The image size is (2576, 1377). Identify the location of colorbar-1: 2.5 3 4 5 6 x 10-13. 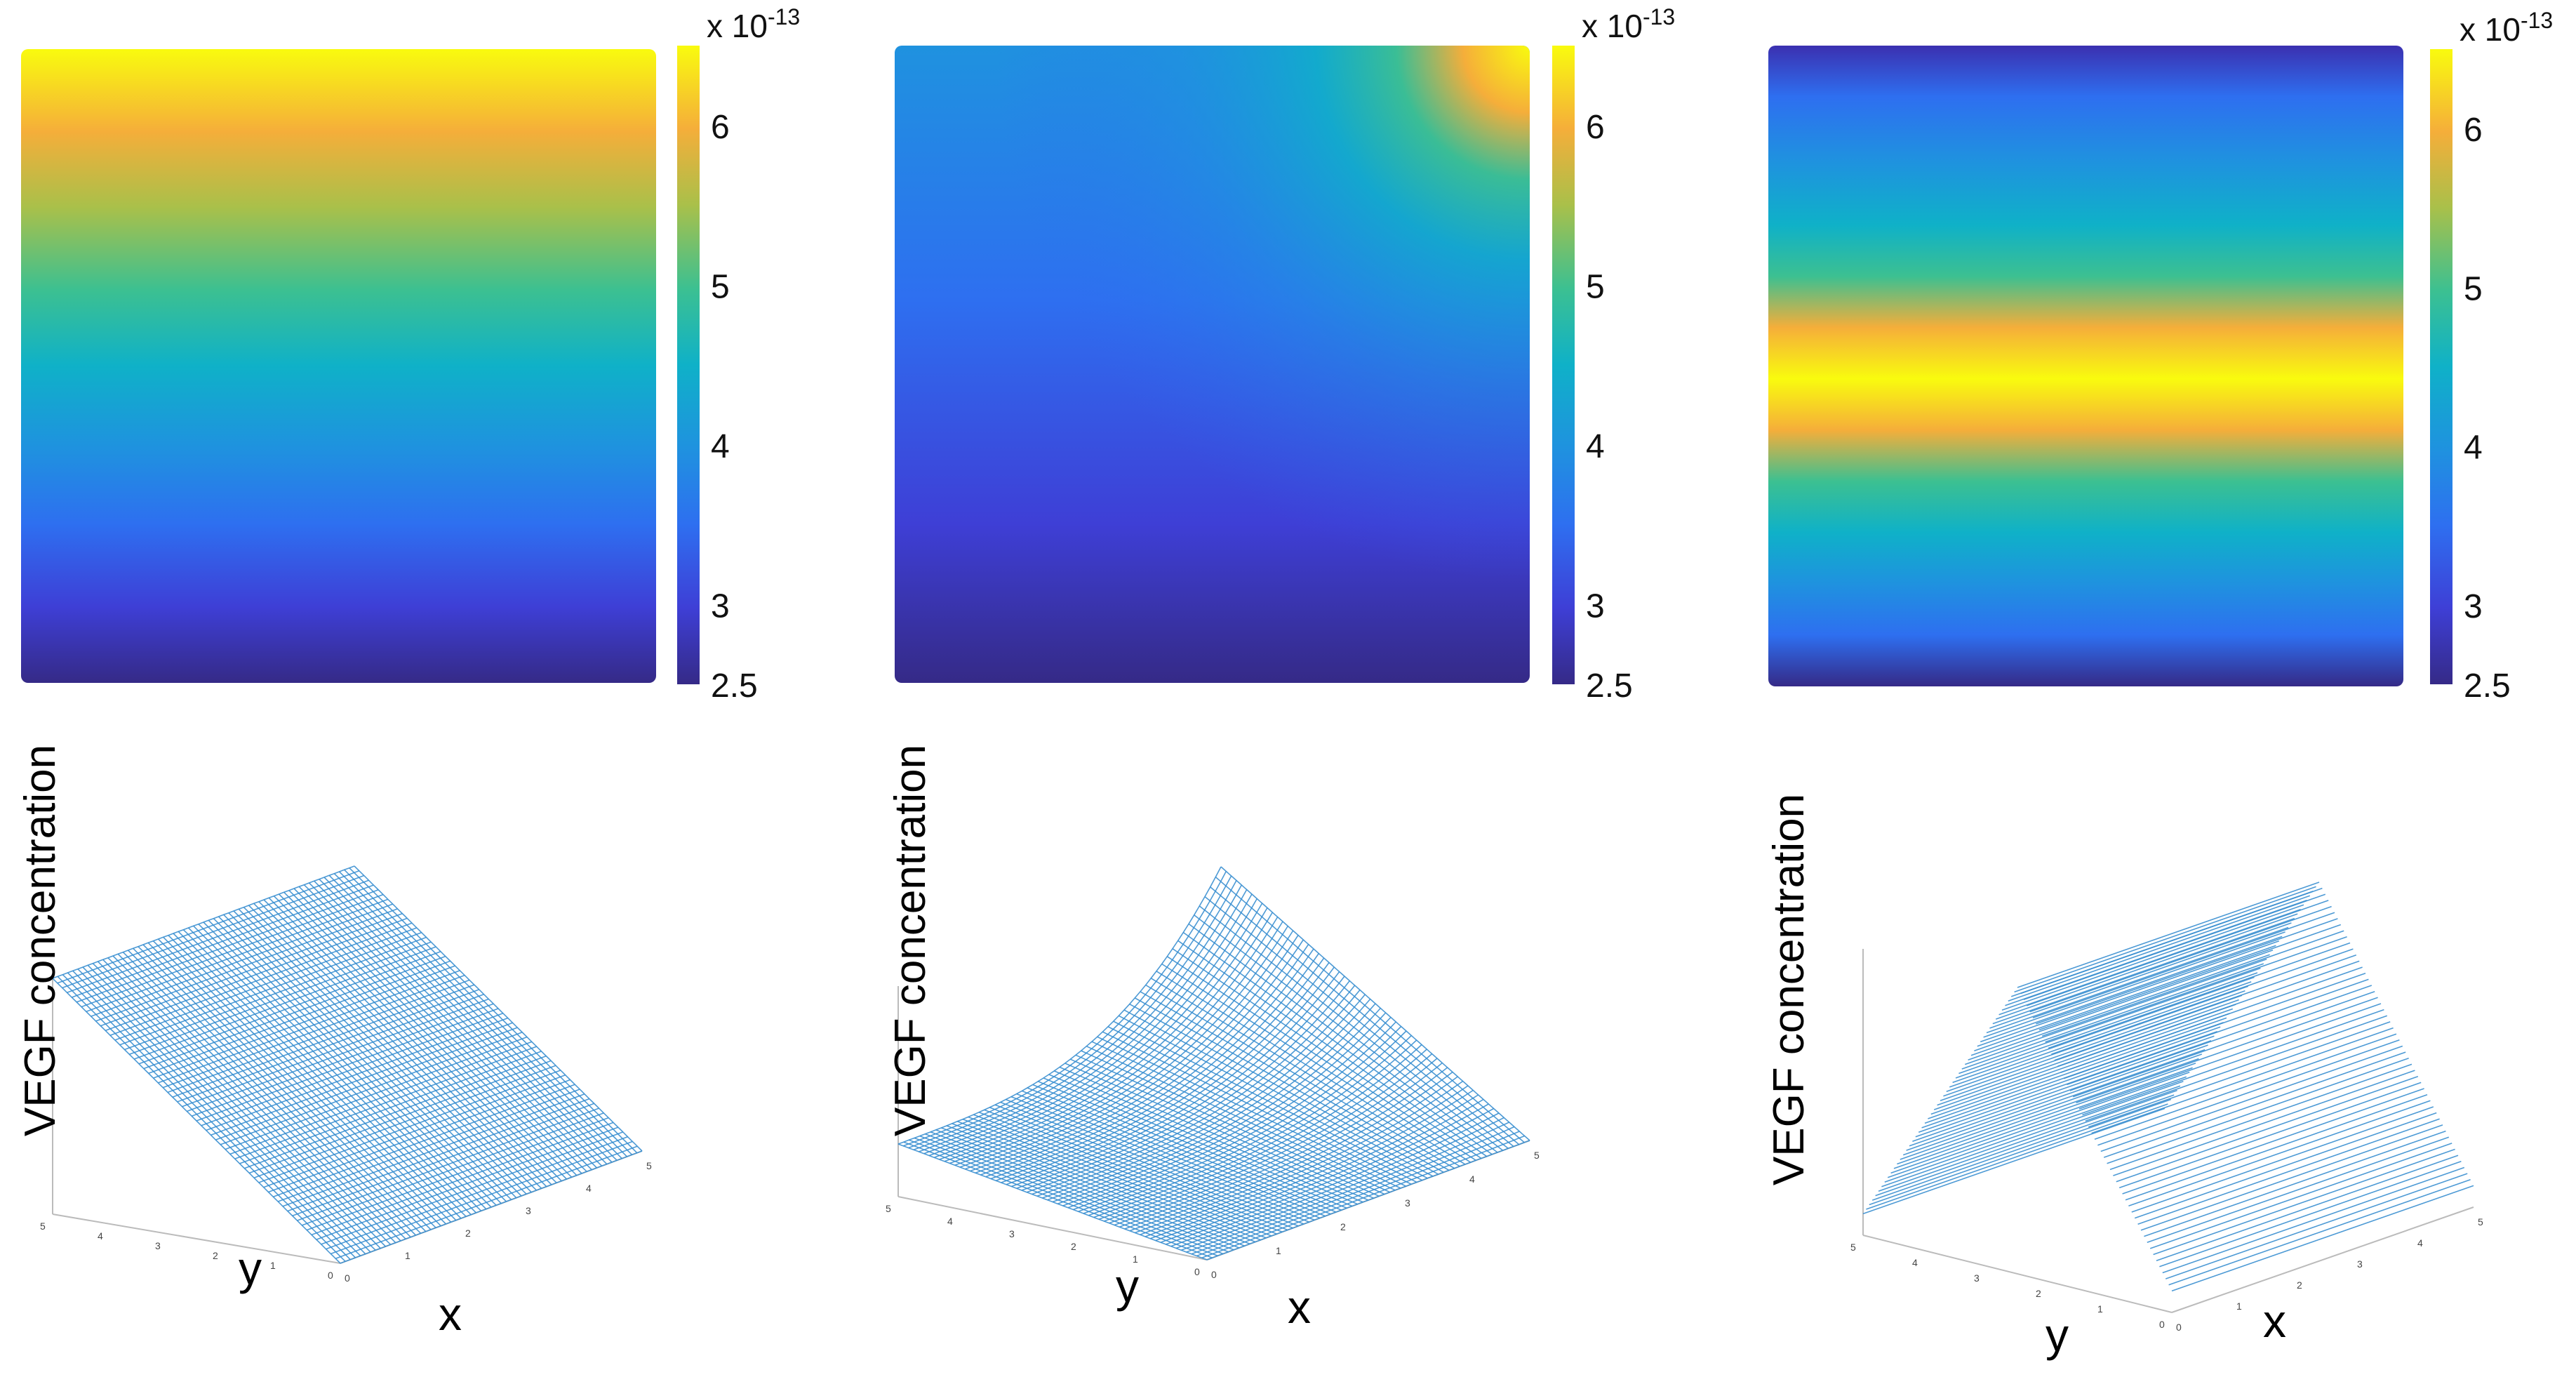
(739, 354).